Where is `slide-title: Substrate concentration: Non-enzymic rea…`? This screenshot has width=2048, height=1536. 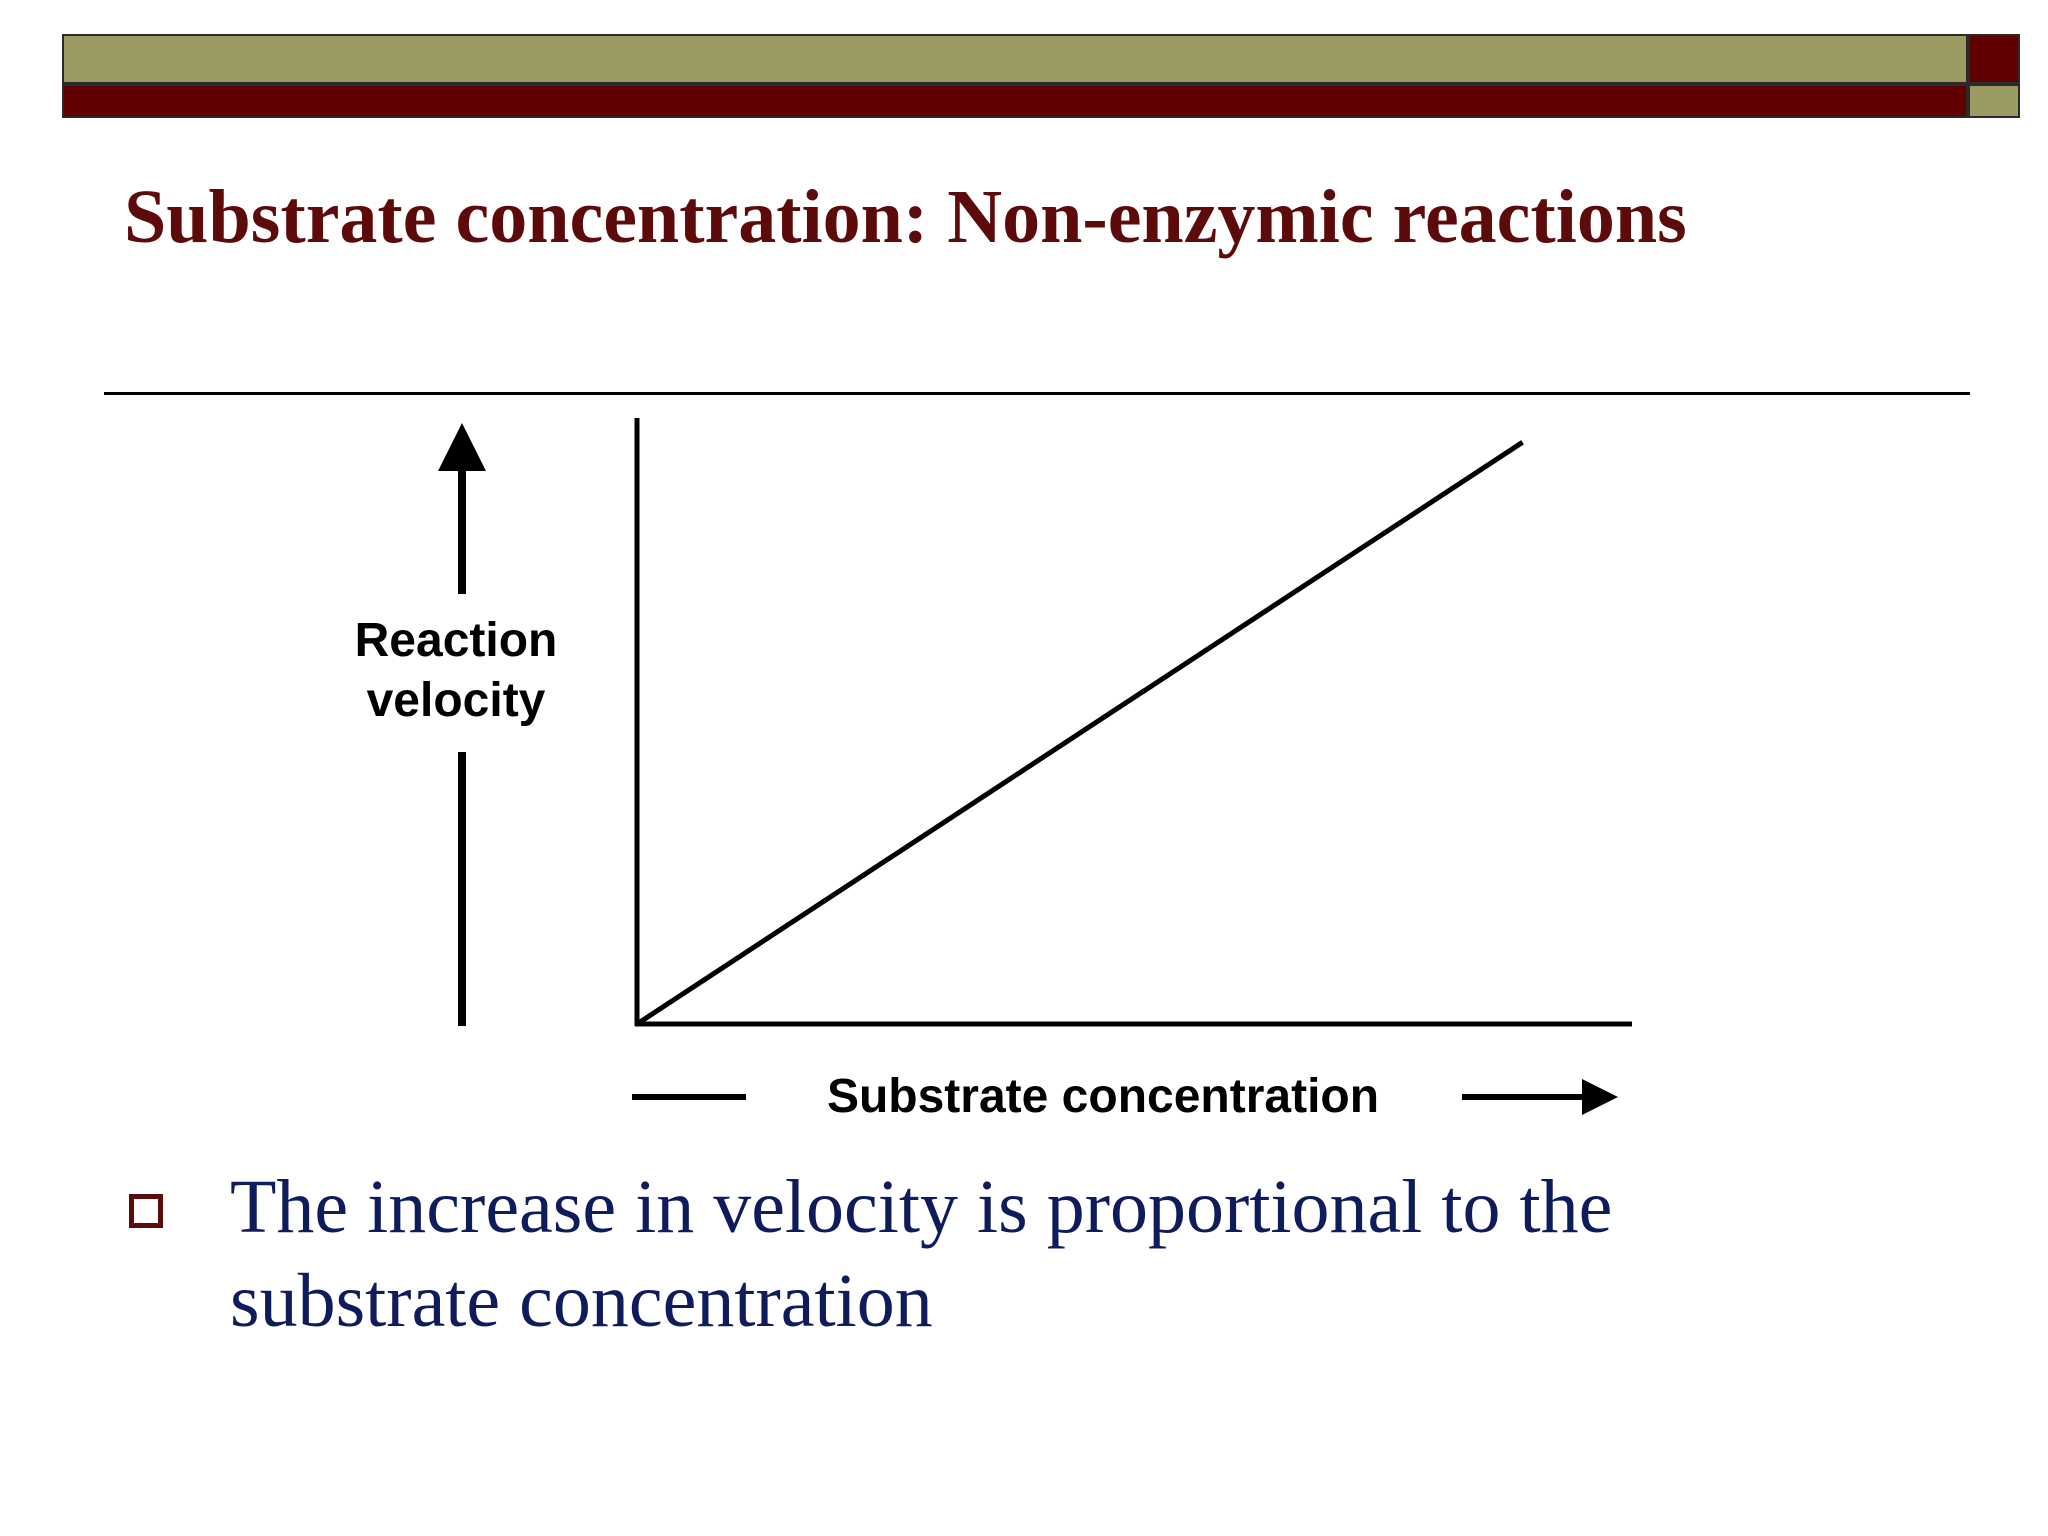 slide-title: Substrate concentration: Non-enzymic rea… is located at coordinates (905, 217).